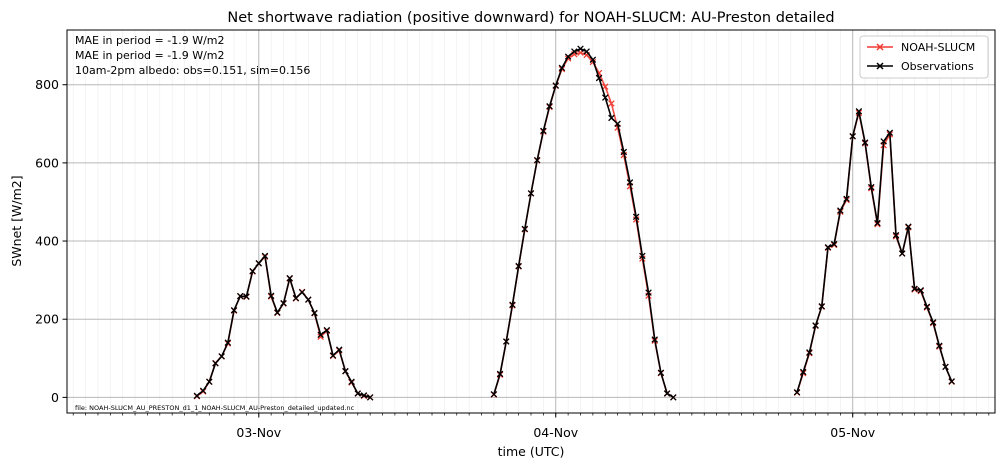 This screenshot has height=468, width=1005. I want to click on x-axis-label: time (UTC), so click(531, 451).